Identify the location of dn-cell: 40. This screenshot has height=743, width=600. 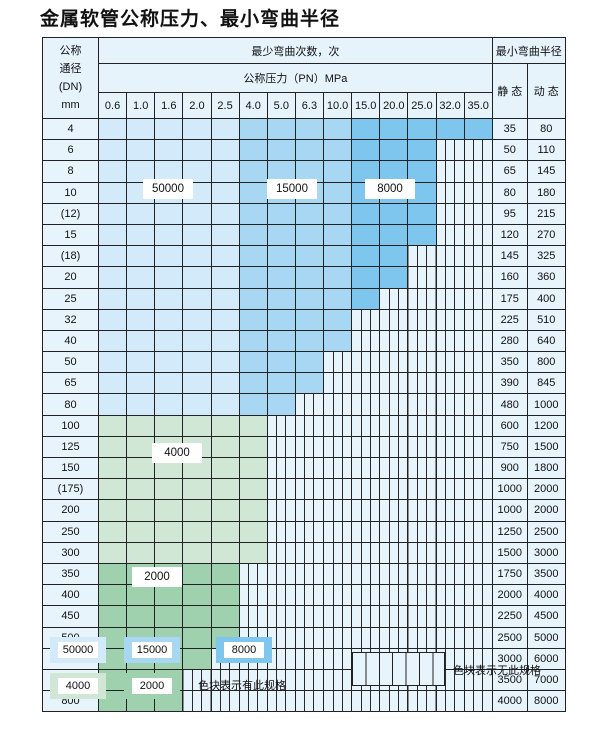
(70, 341).